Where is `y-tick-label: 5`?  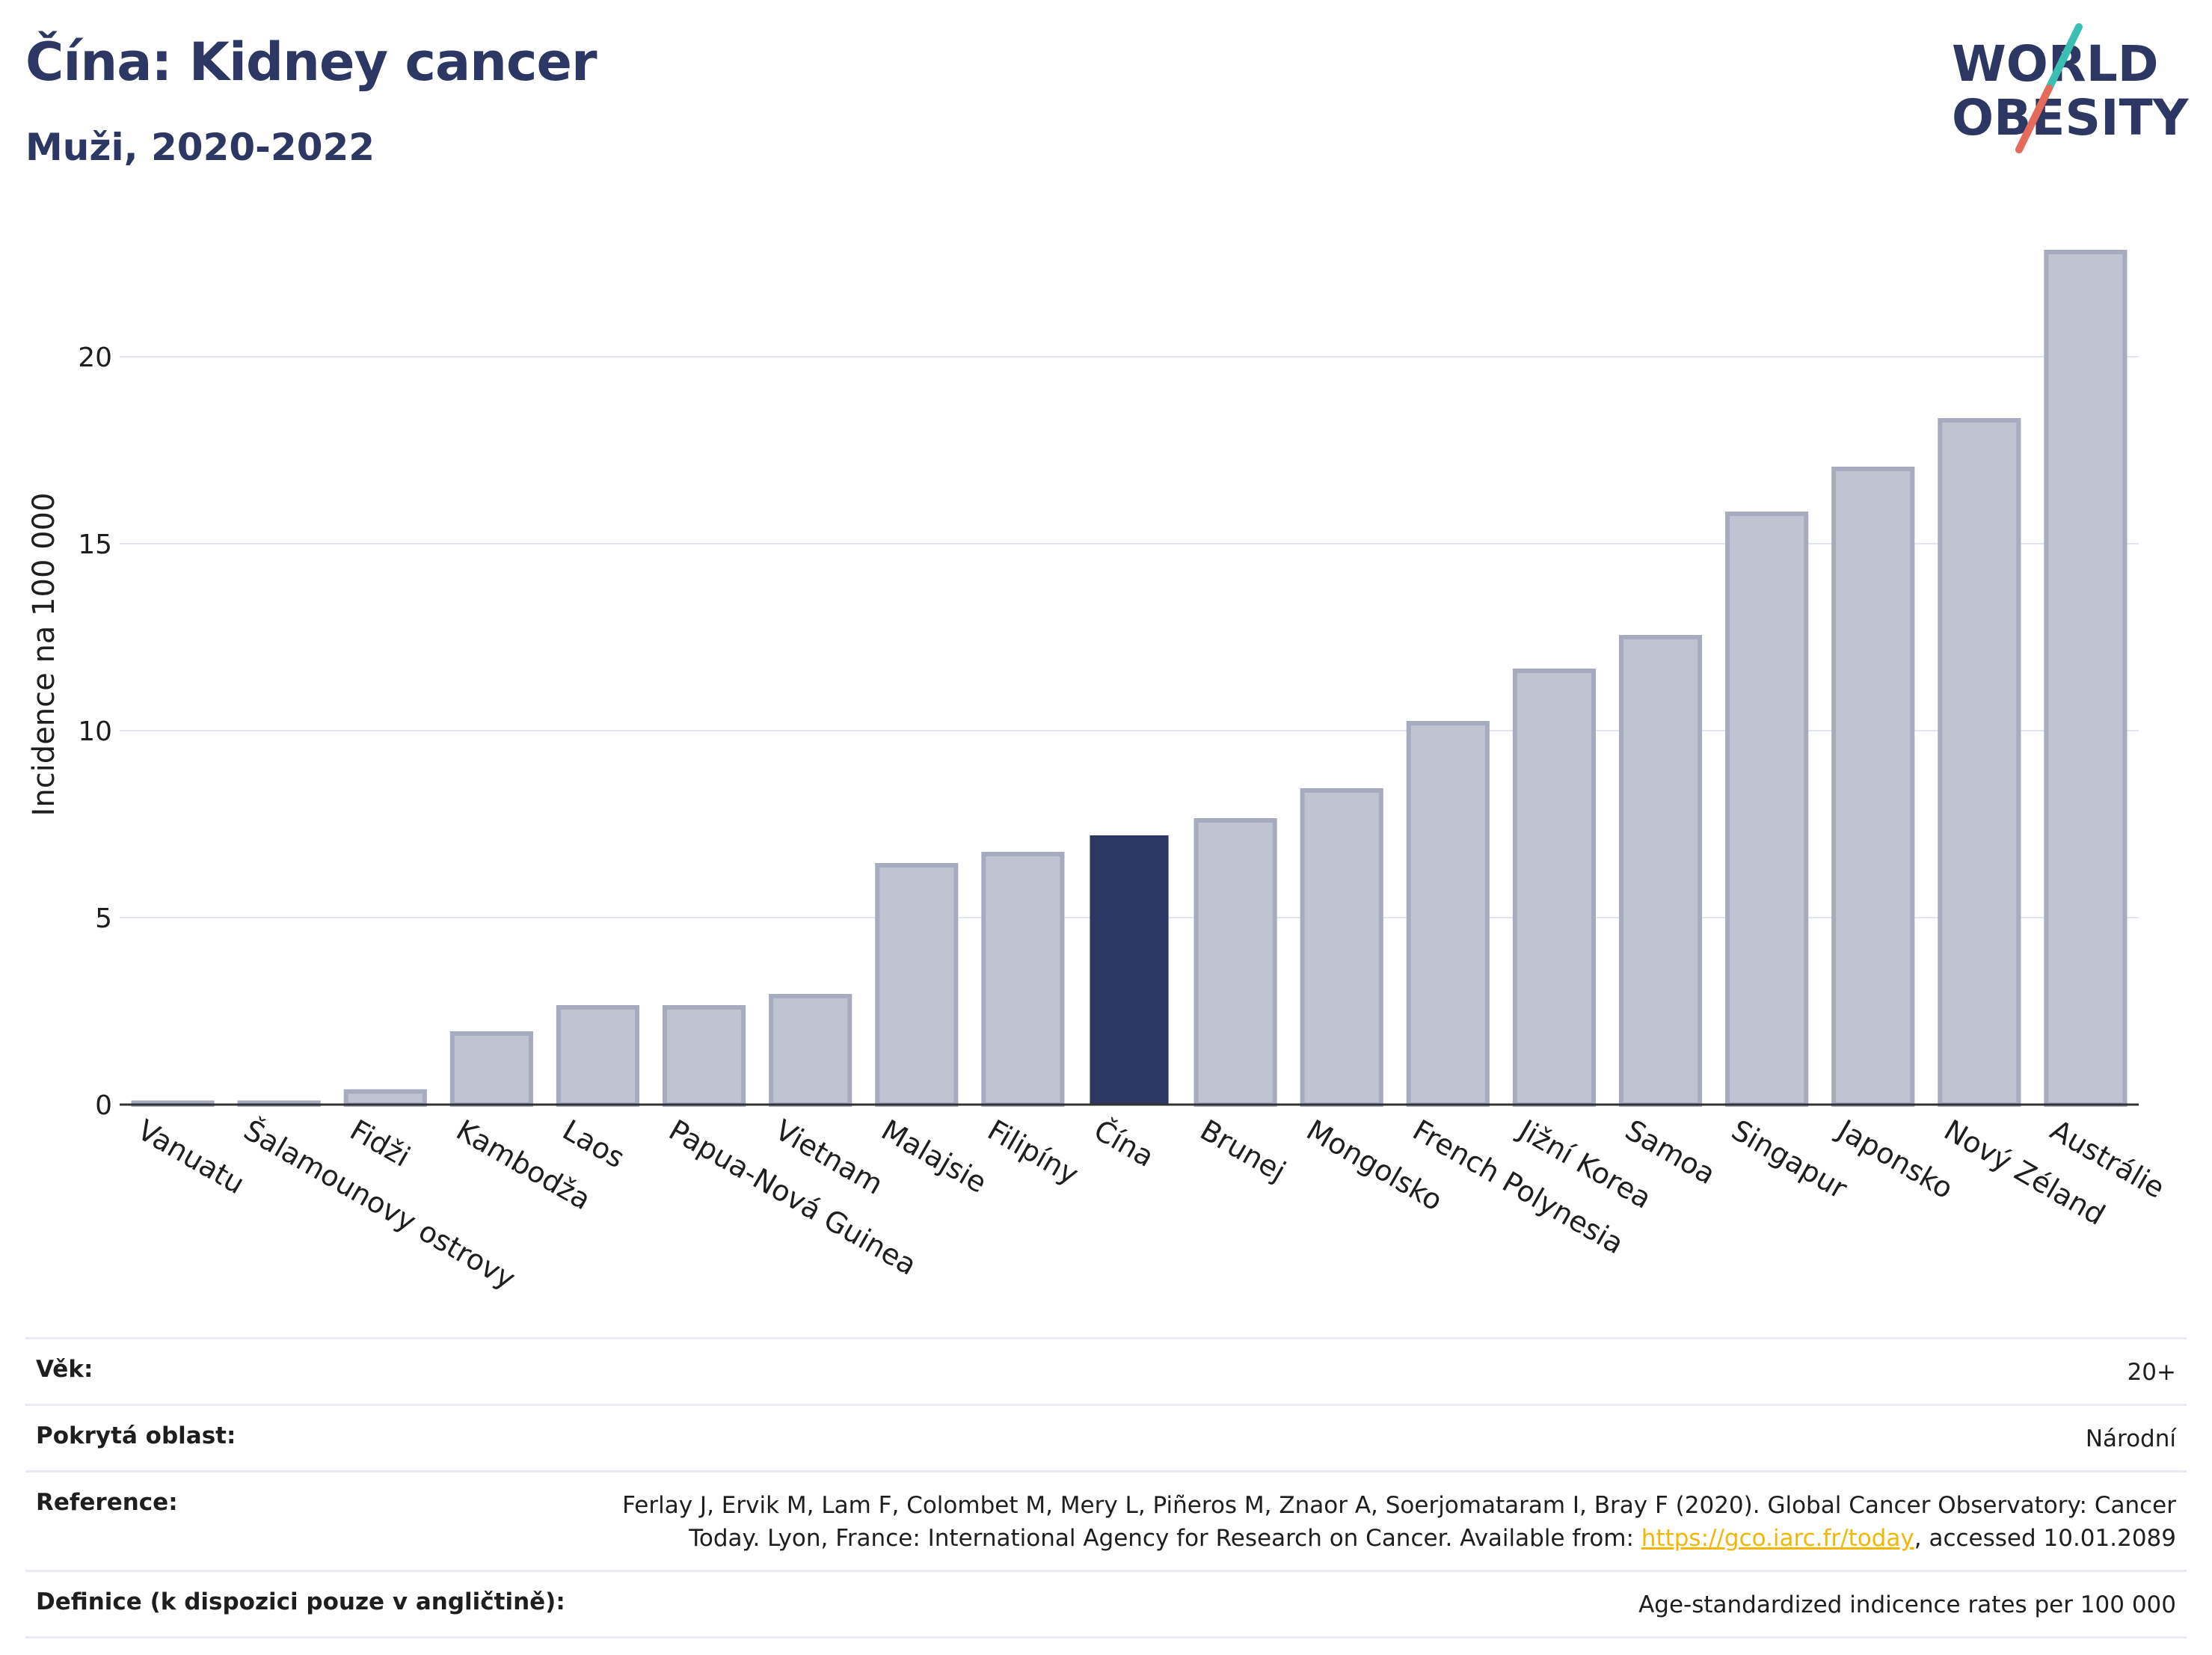
y-tick-label: 5 is located at coordinates (103, 918).